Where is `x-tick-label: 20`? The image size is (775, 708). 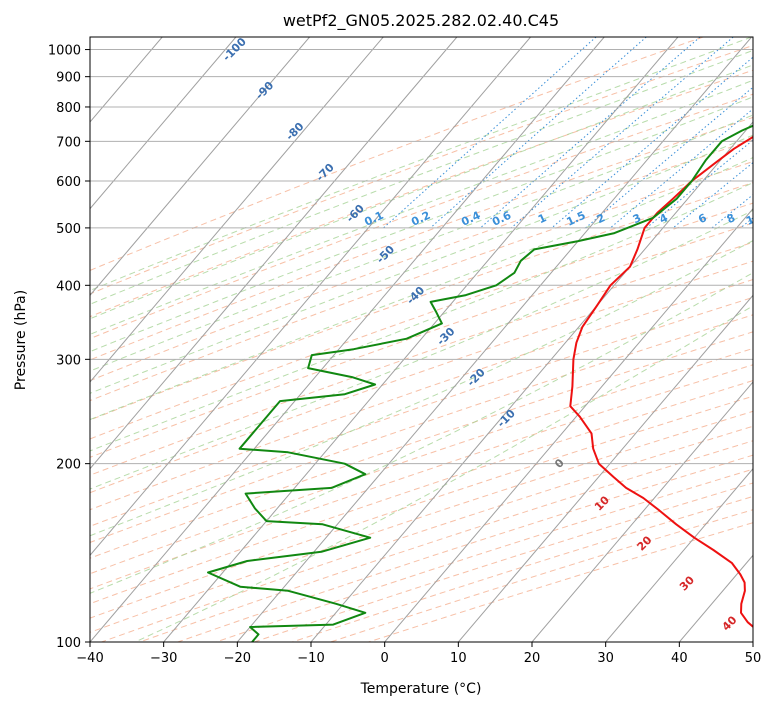 x-tick-label: 20 is located at coordinates (532, 658).